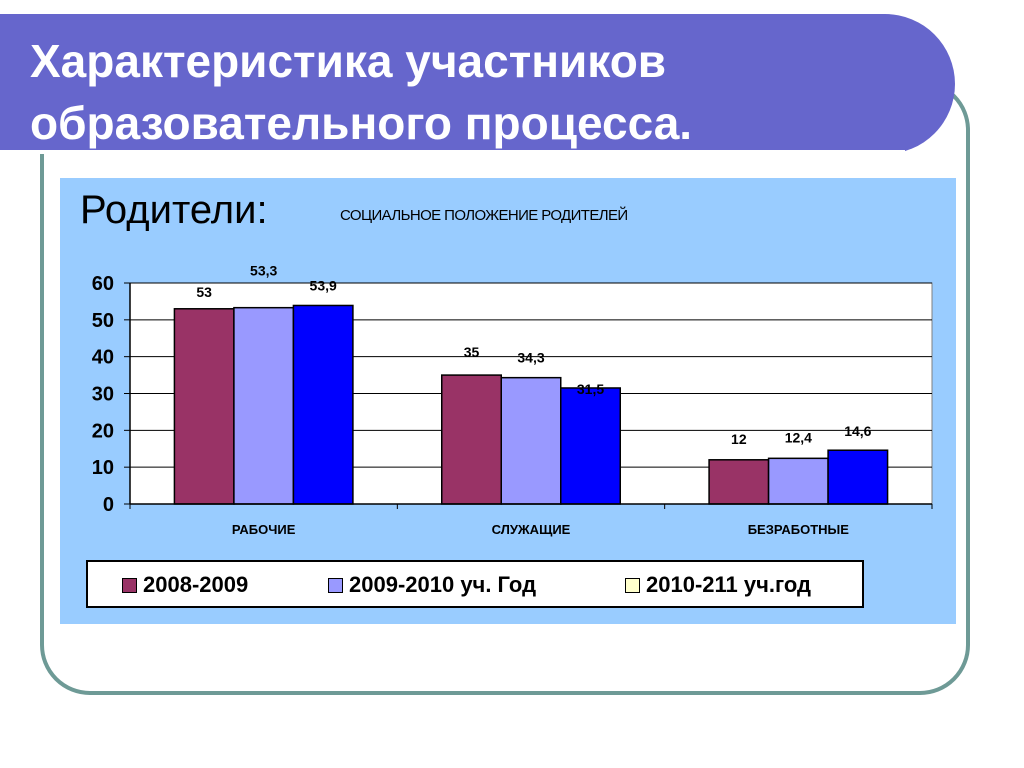 Image resolution: width=1024 pixels, height=768 pixels. What do you see at coordinates (264, 529) in the screenshot?
I see `x-tick-label: РАБОЧИЕ` at bounding box center [264, 529].